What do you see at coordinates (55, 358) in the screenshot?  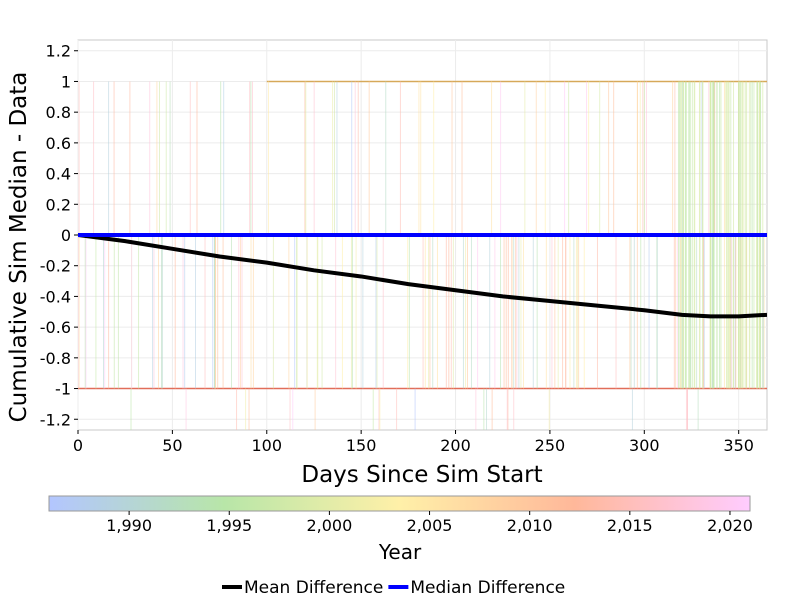 I see `y-tick-label: -0.8` at bounding box center [55, 358].